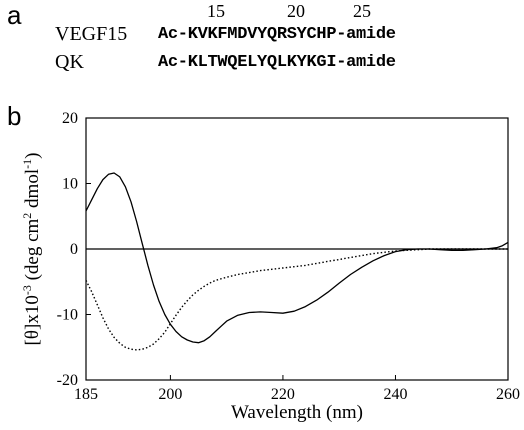  I want to click on y-axis-title-sup-2: 2, so click(27, 216).